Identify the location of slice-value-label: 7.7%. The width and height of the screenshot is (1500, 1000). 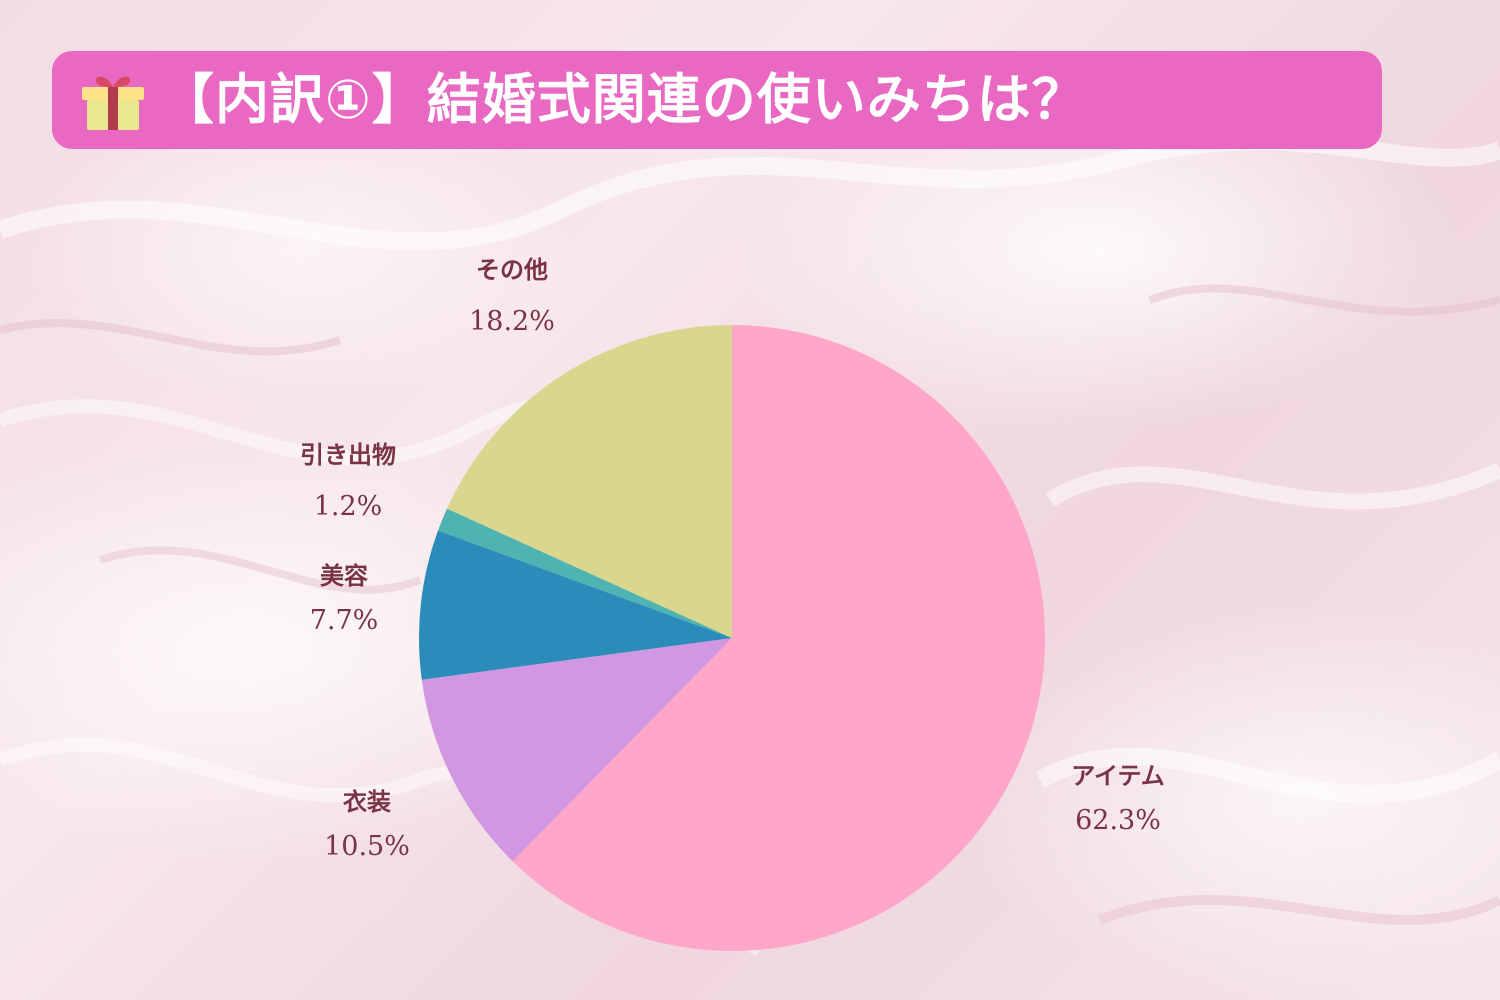
(344, 620).